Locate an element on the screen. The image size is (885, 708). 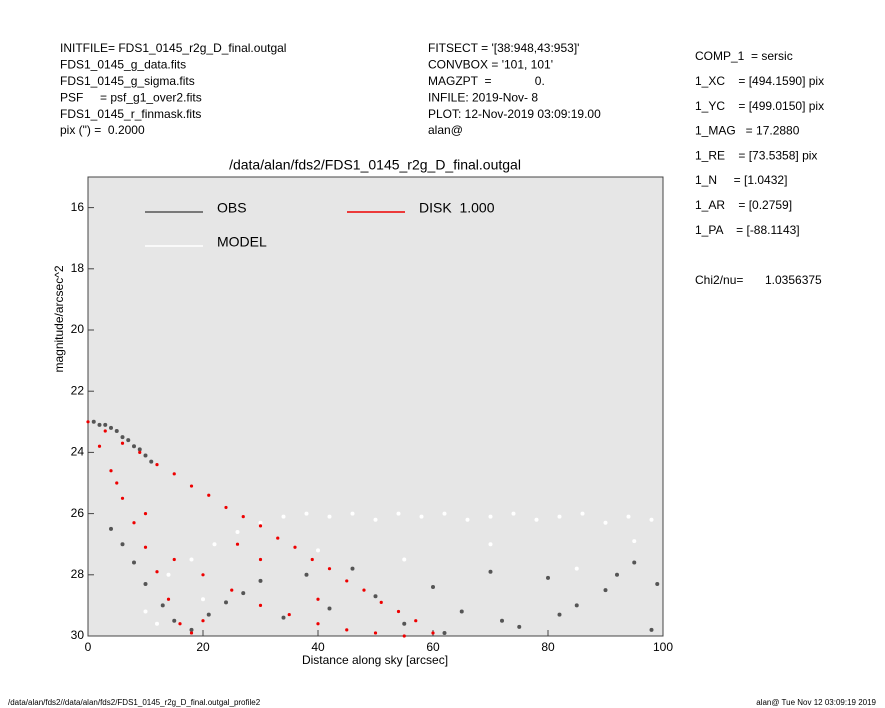
header-right-line: 1_MAG = 17.2880 is located at coordinates (747, 131).